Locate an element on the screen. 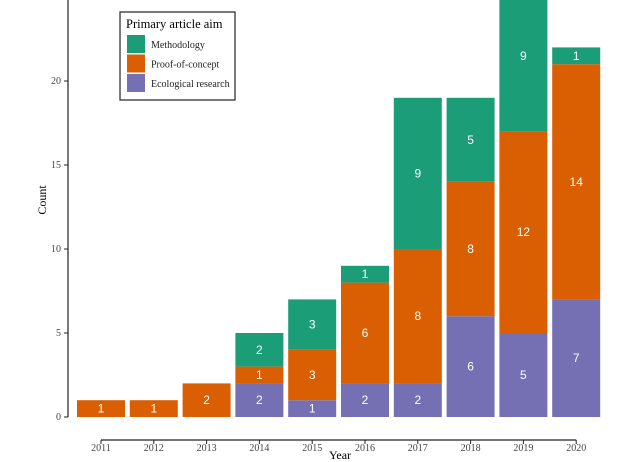  x-tick-label: 2013 is located at coordinates (207, 448).